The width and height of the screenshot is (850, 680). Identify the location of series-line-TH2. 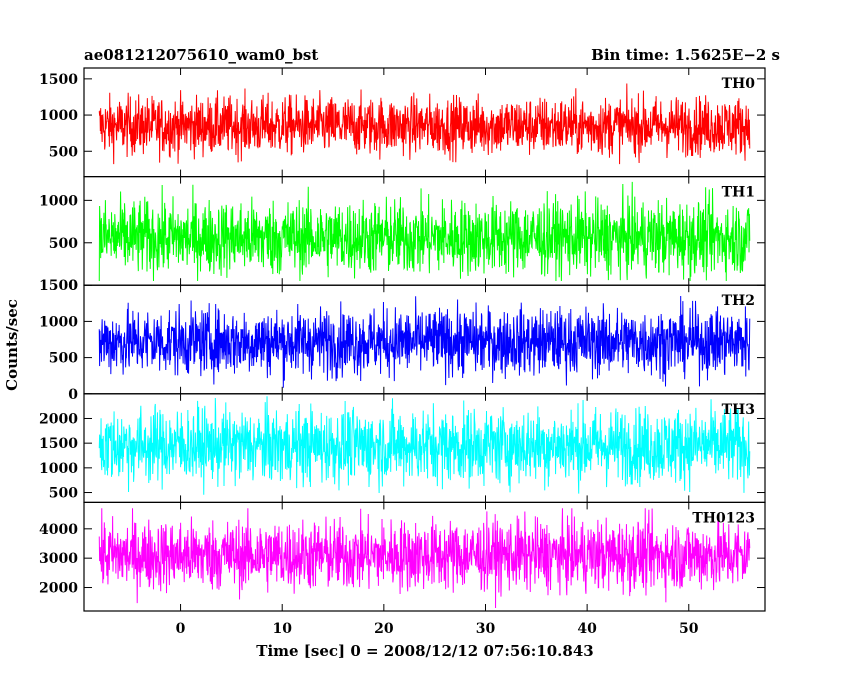
(424, 342).